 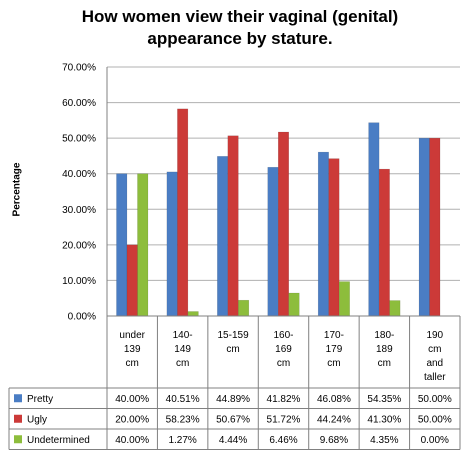 What do you see at coordinates (233, 440) in the screenshot?
I see `data-table-cell: 4.44%` at bounding box center [233, 440].